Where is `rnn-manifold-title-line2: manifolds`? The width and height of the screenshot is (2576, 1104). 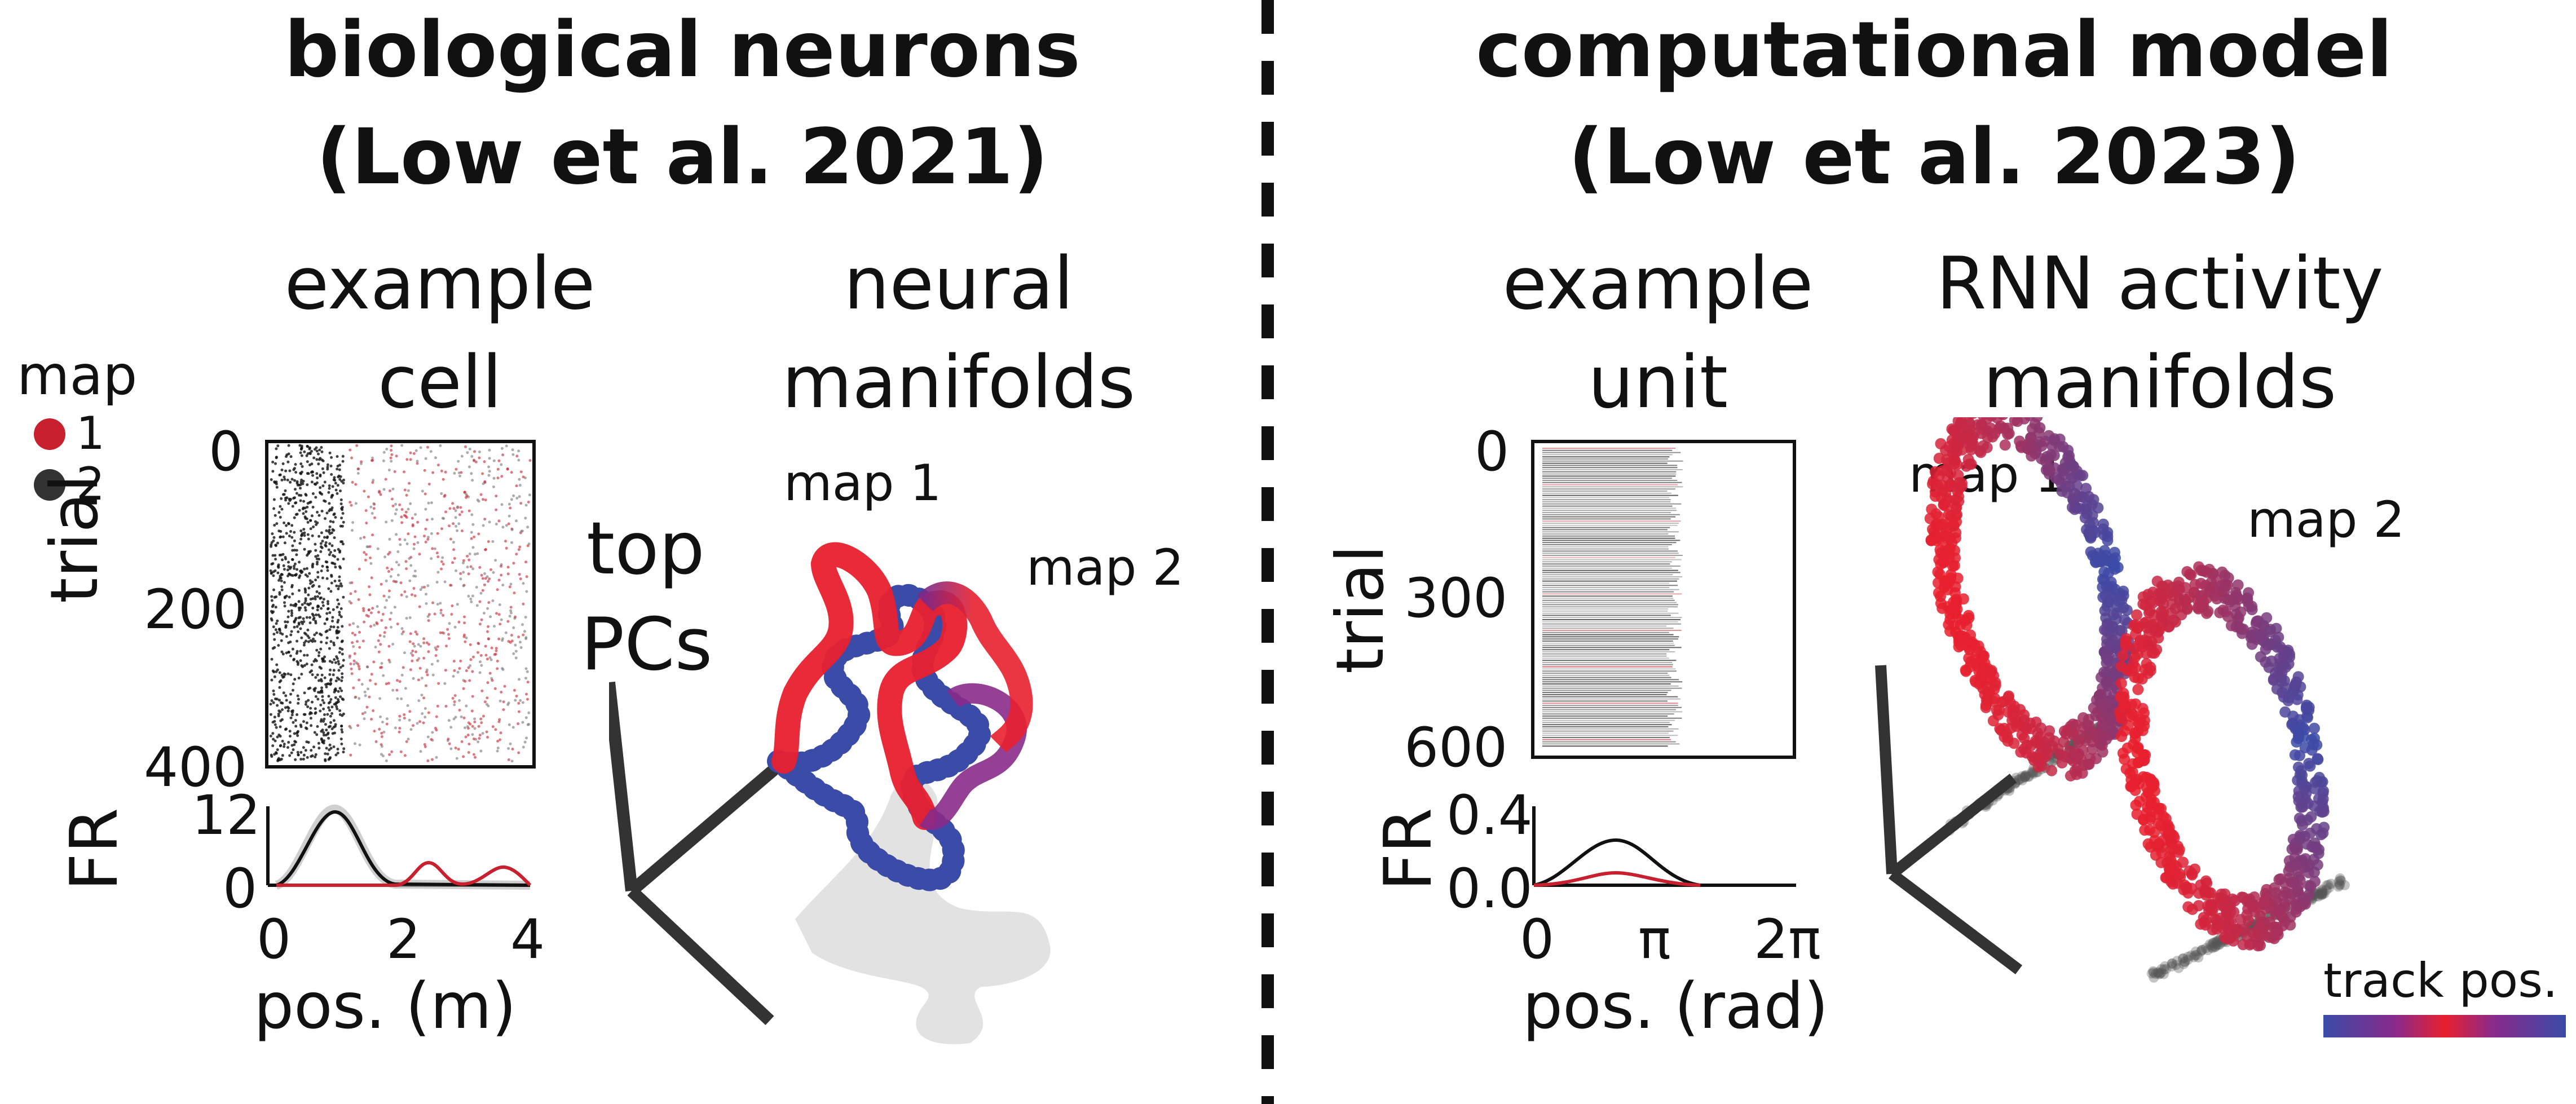 rnn-manifold-title-line2: manifolds is located at coordinates (2160, 383).